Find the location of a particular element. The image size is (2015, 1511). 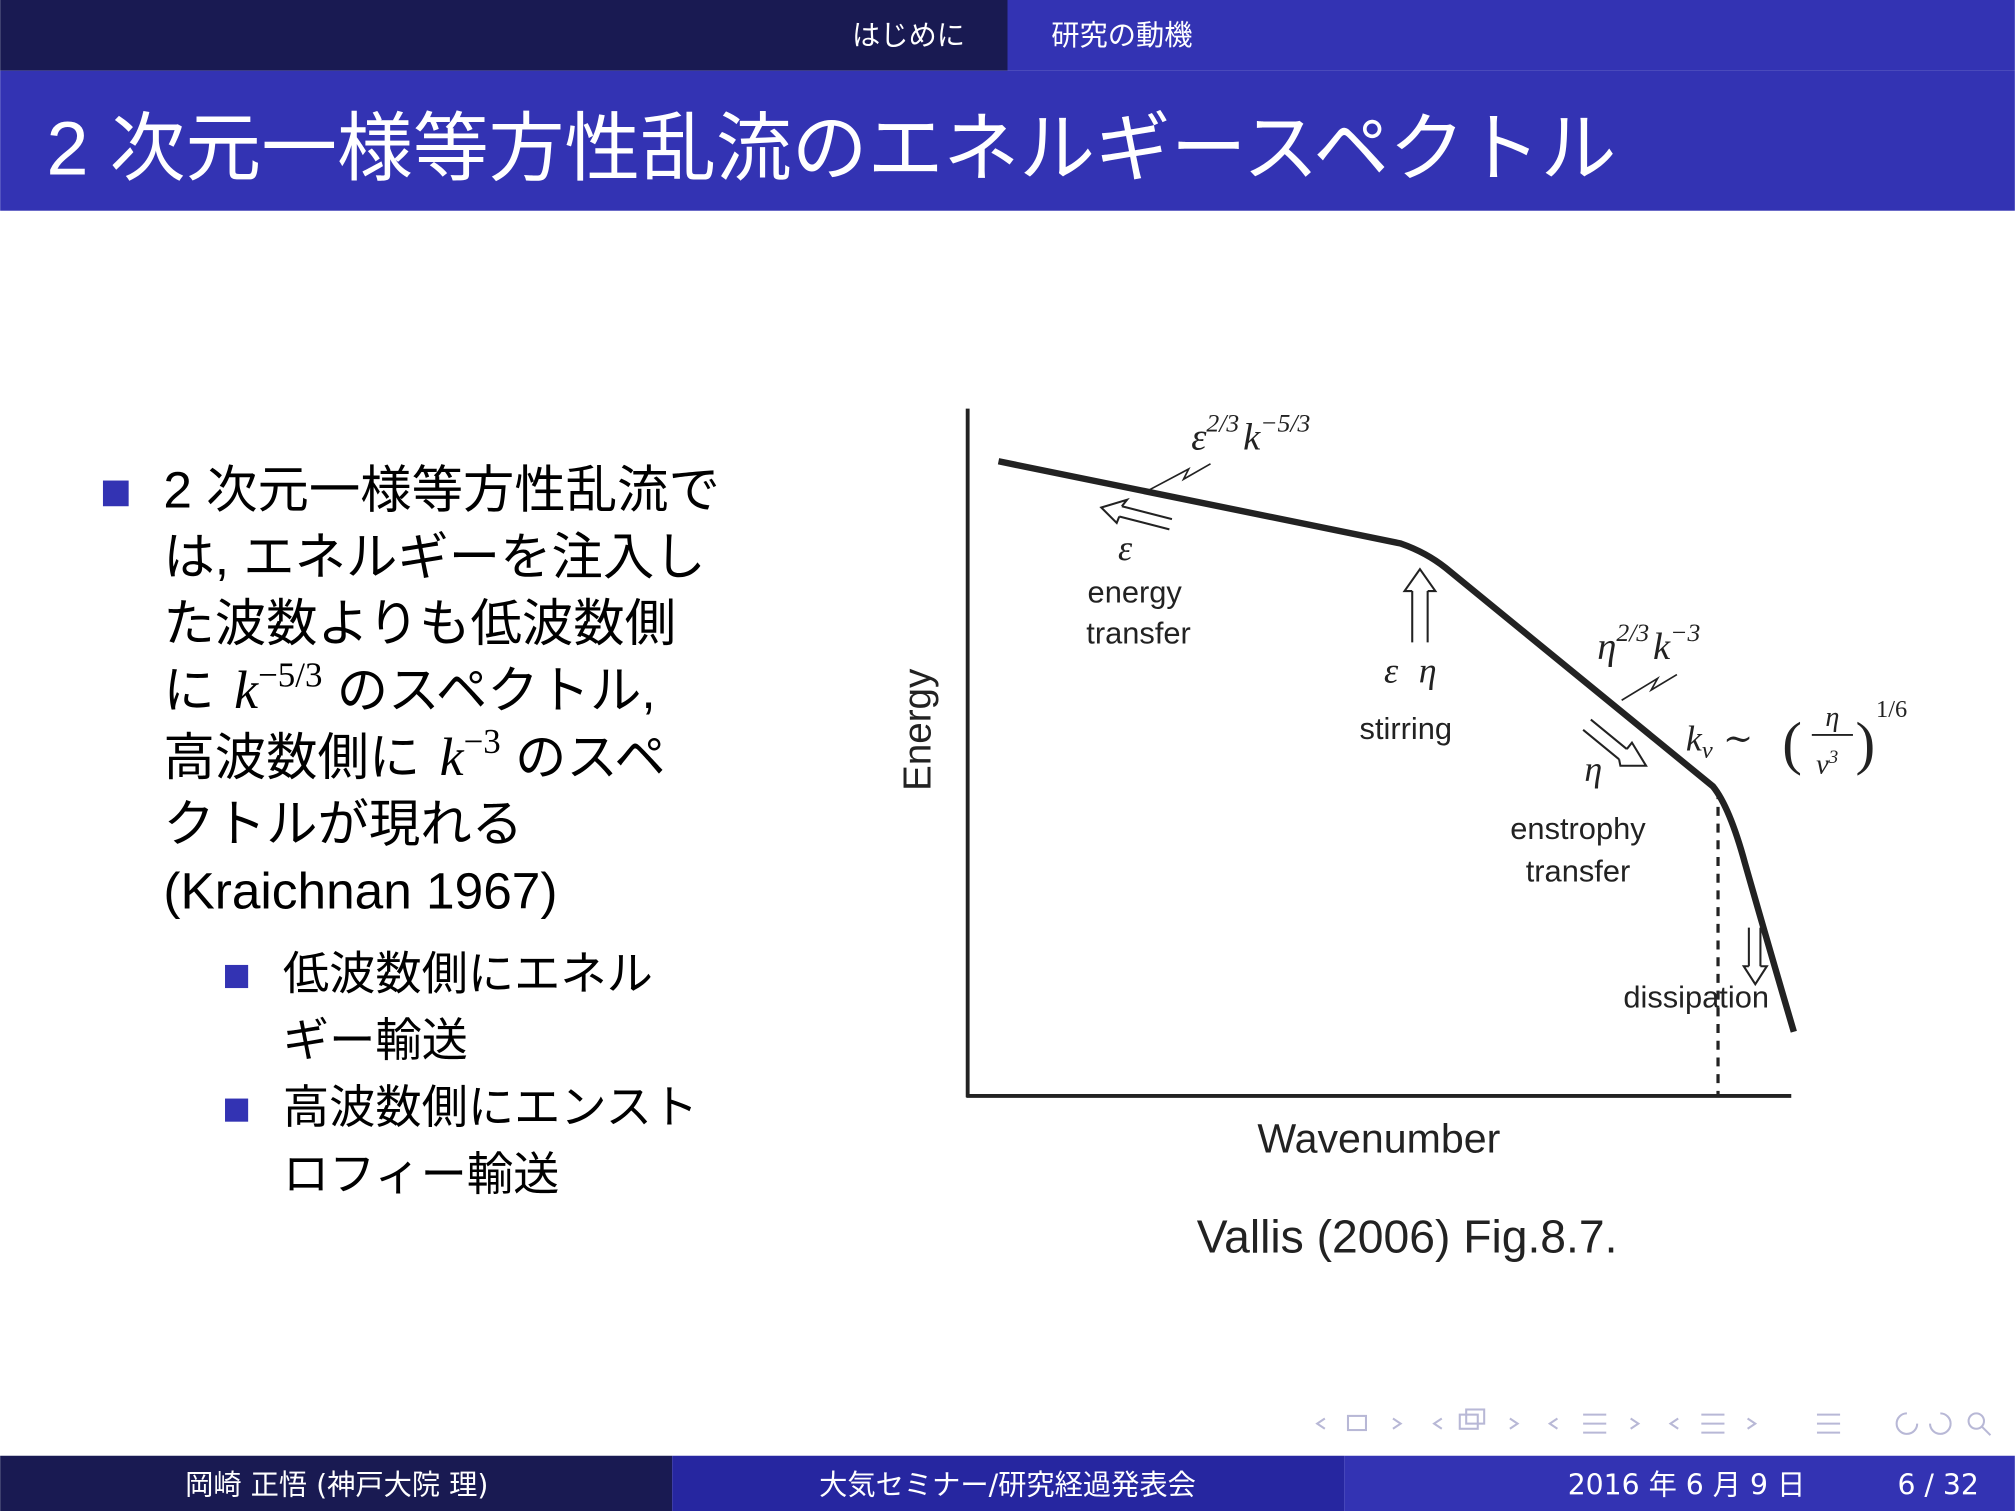

footer-right is located at coordinates (1679, 1483).